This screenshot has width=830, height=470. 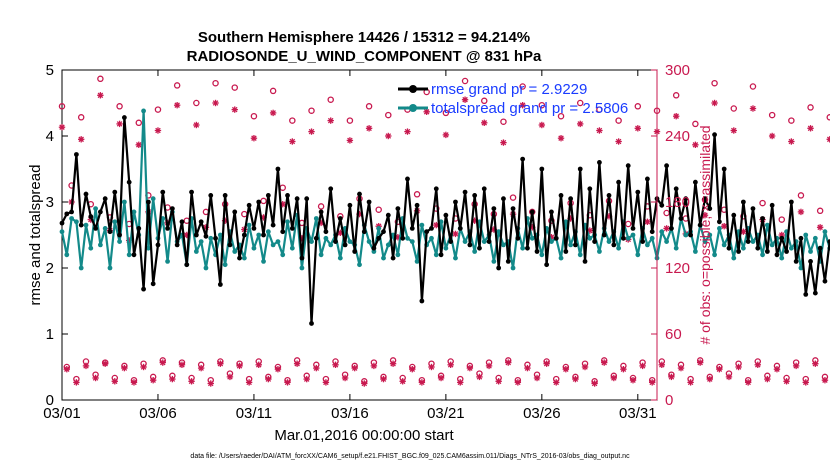 I want to click on x-tick-label: 03/06, so click(x=158, y=413).